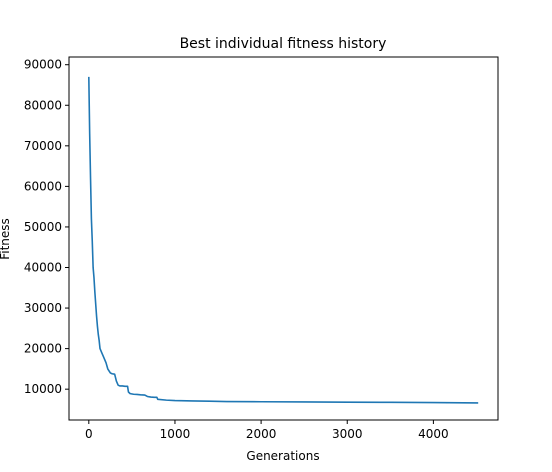  Describe the element at coordinates (43, 65) in the screenshot. I see `y-tick-label: 90000` at that location.